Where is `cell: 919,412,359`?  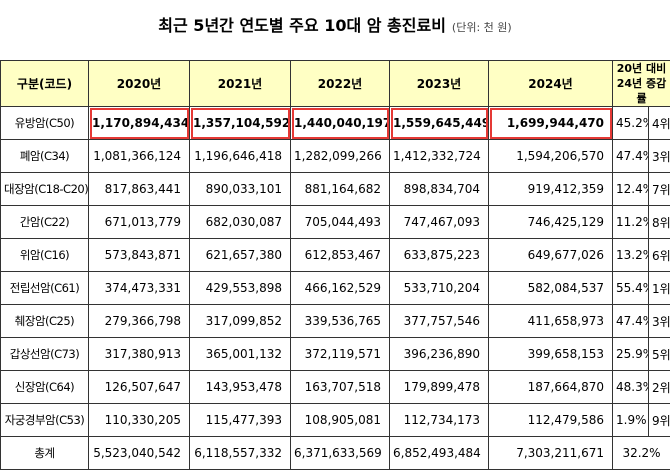 cell: 919,412,359 is located at coordinates (551, 189).